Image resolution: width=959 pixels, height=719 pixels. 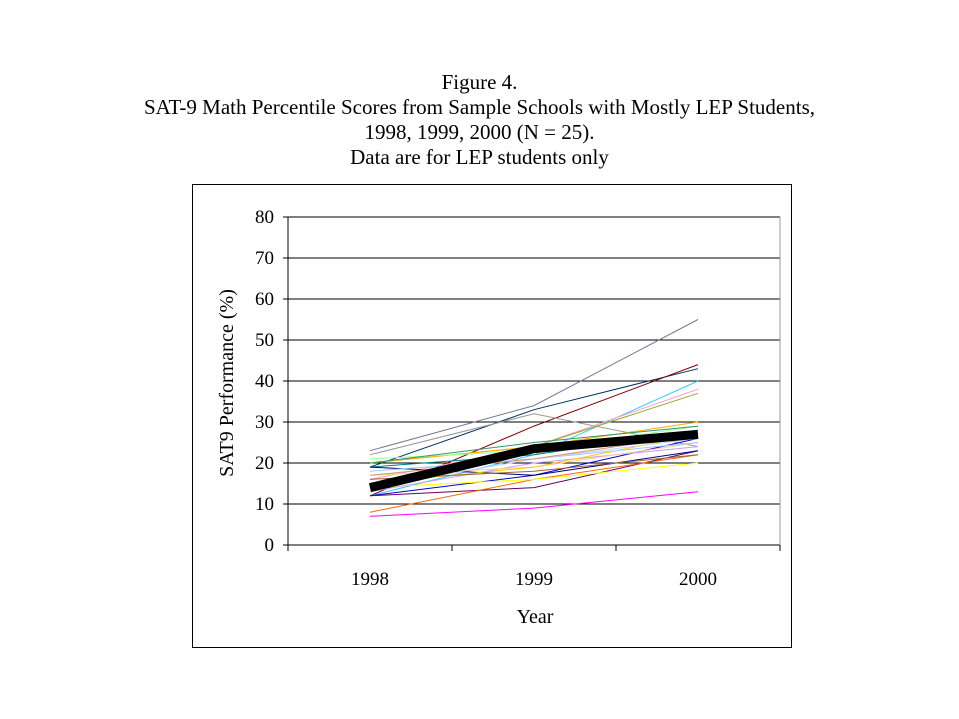 What do you see at coordinates (370, 579) in the screenshot?
I see `x-tick-label: 1998` at bounding box center [370, 579].